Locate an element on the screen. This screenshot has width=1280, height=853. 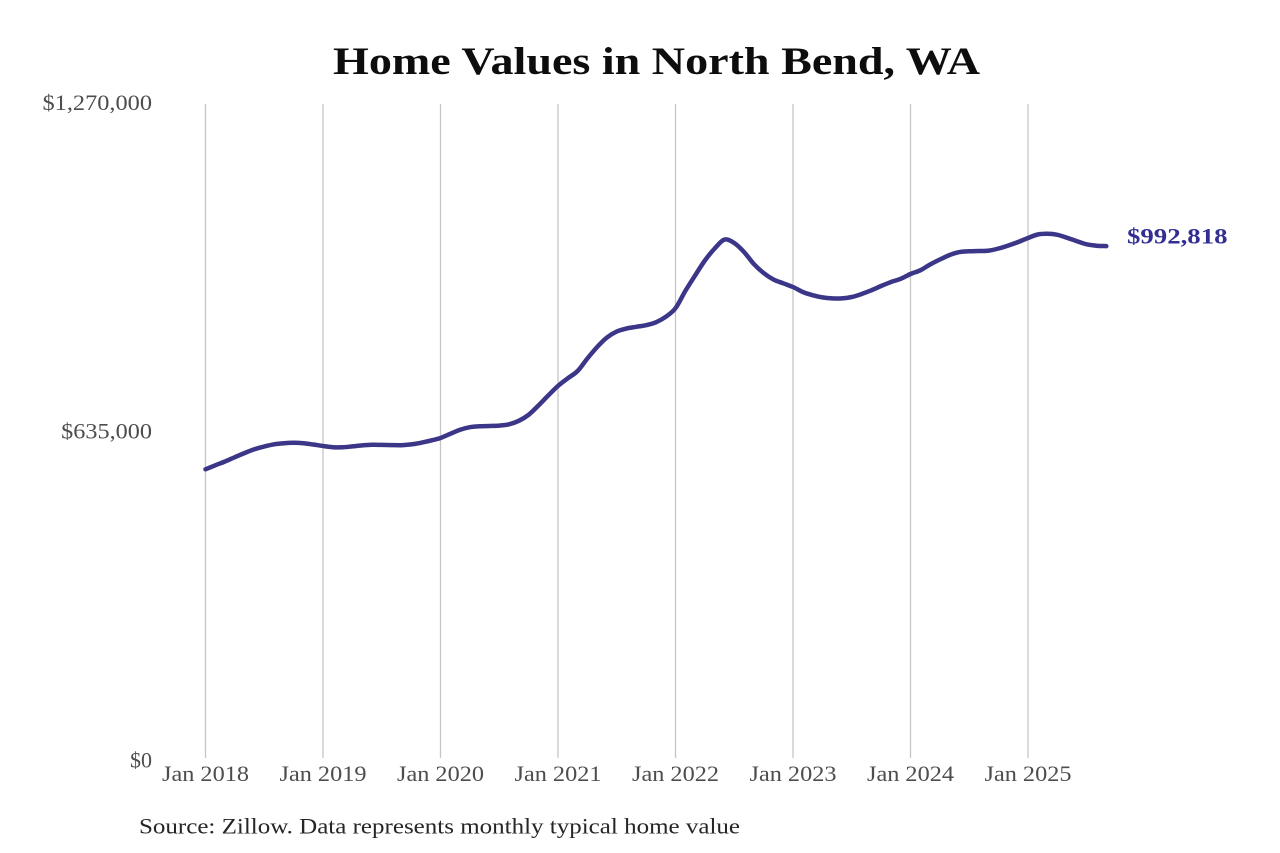
svg-text: Jan 2021 is located at coordinates (558, 773).